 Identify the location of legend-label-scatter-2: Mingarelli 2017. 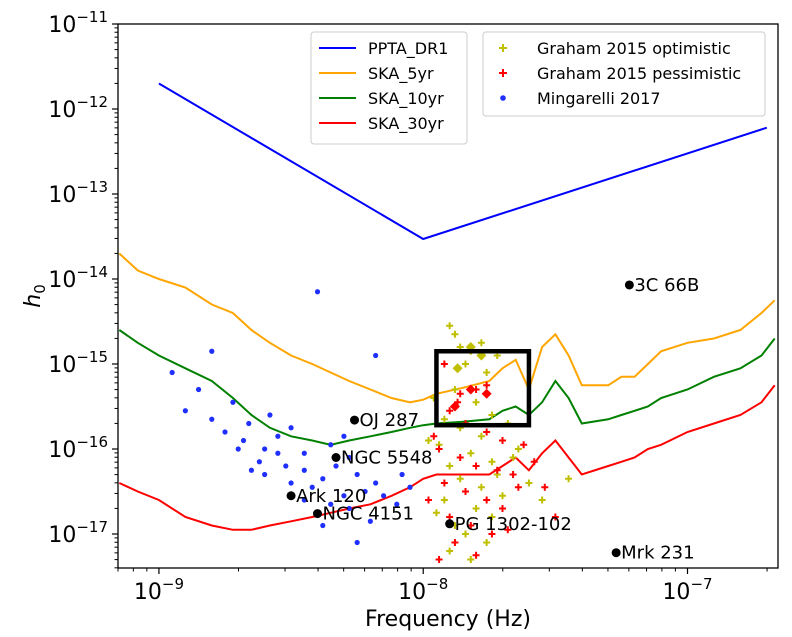
(599, 98).